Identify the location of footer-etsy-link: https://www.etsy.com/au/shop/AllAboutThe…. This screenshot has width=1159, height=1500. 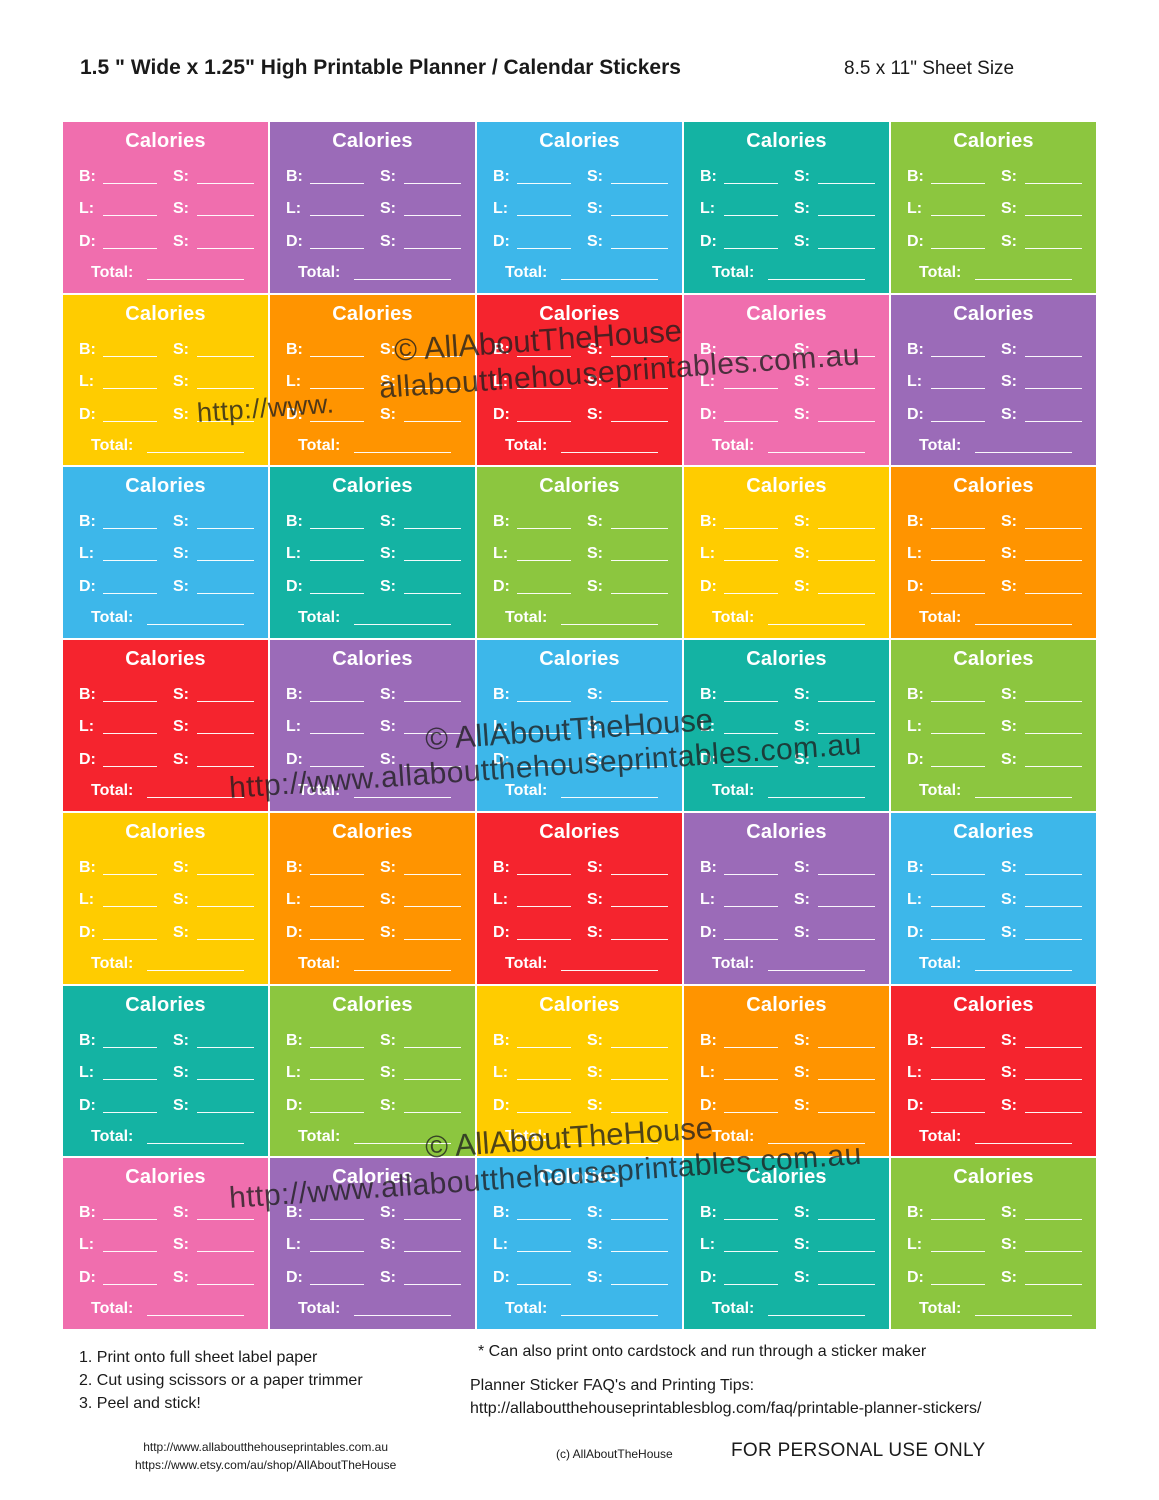
(266, 1465).